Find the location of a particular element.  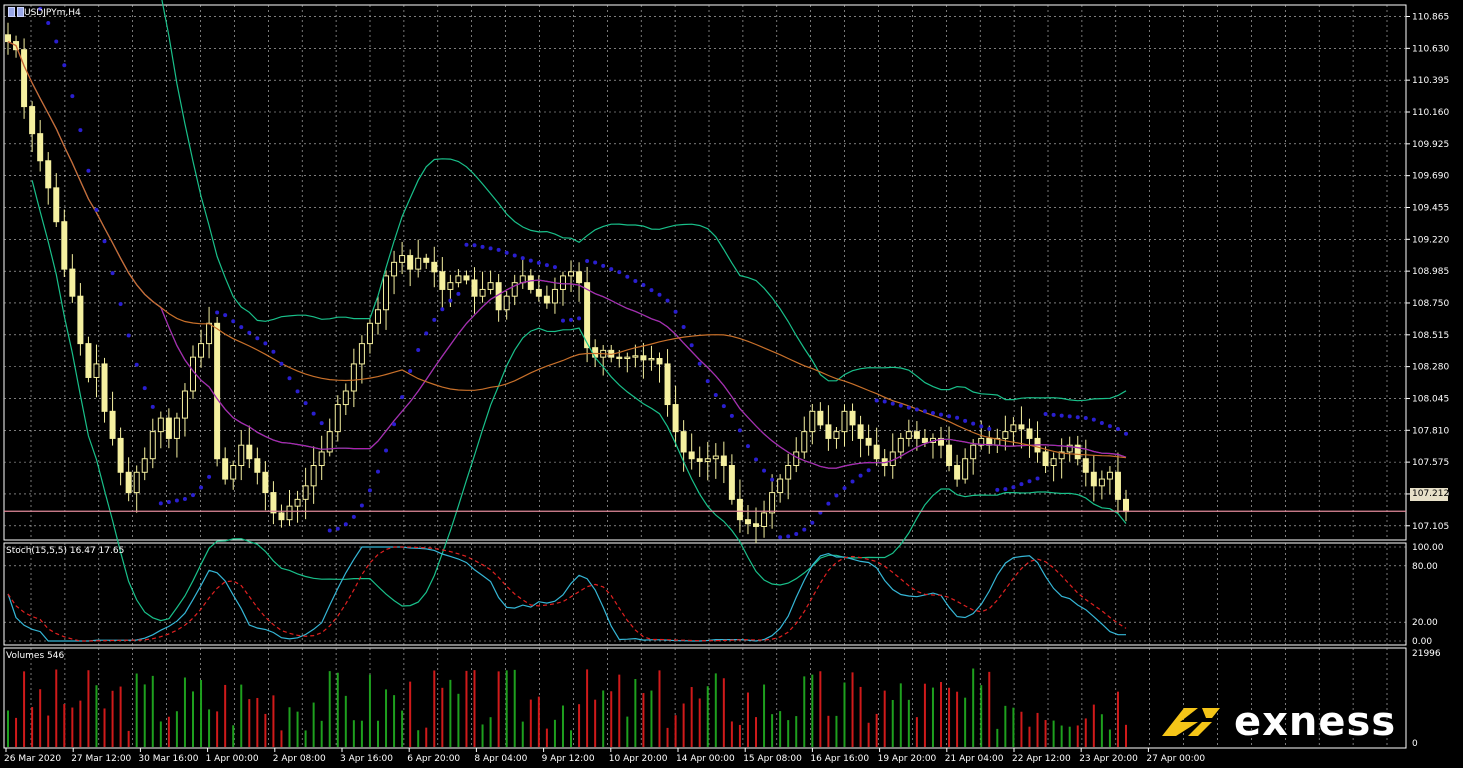

time-tick-label: 19 Apr 20:00 is located at coordinates (907, 759).